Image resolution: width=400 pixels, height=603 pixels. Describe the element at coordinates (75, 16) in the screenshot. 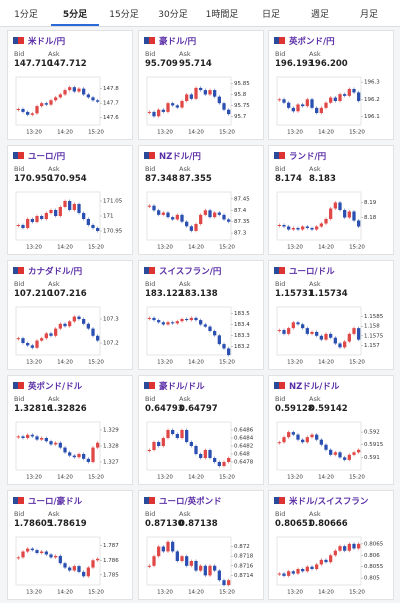

I see `tab: 5分足` at that location.